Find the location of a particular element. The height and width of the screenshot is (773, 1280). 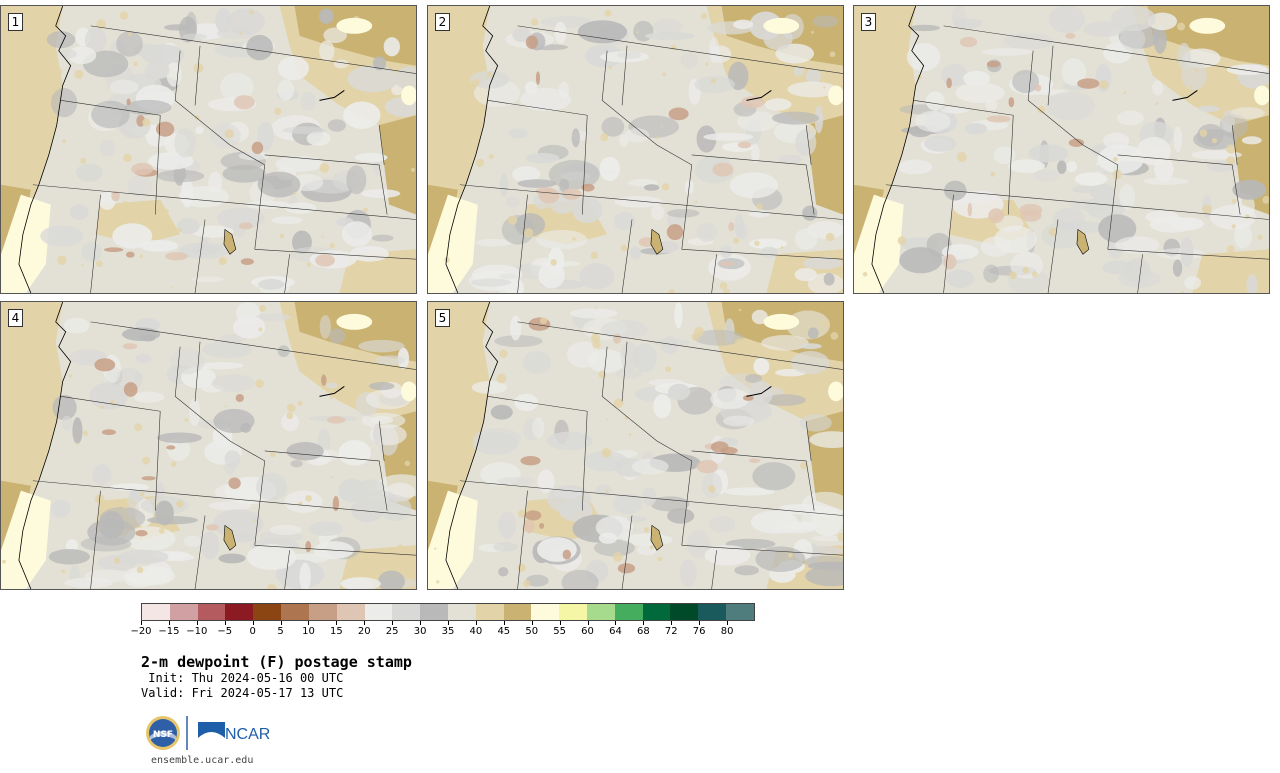

colorbar-tick-label: 68 is located at coordinates (643, 631).